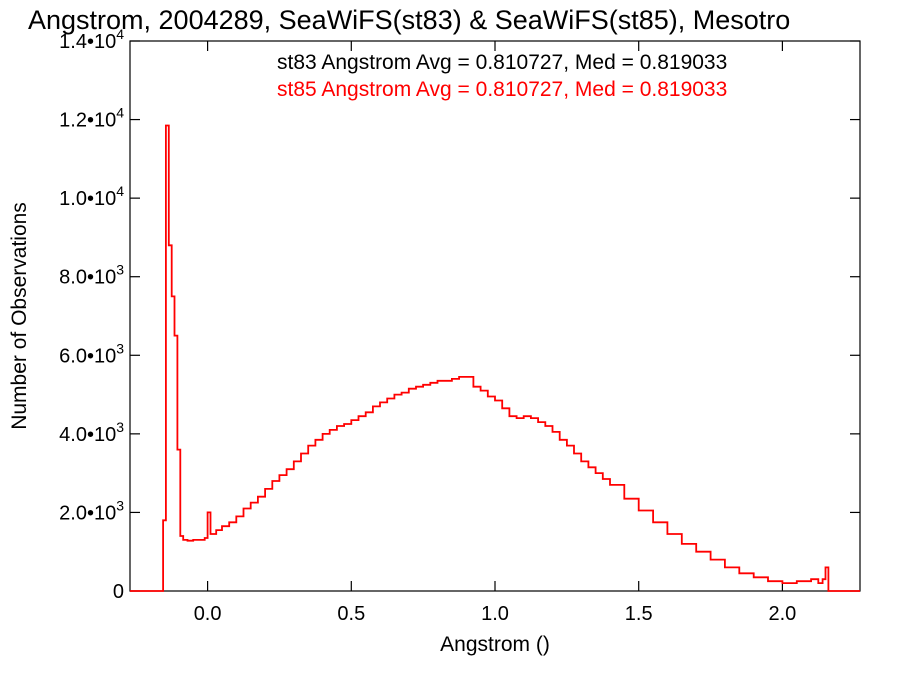 The image size is (900, 675). Describe the element at coordinates (639, 614) in the screenshot. I see `x-tick-label: 1.5` at that location.